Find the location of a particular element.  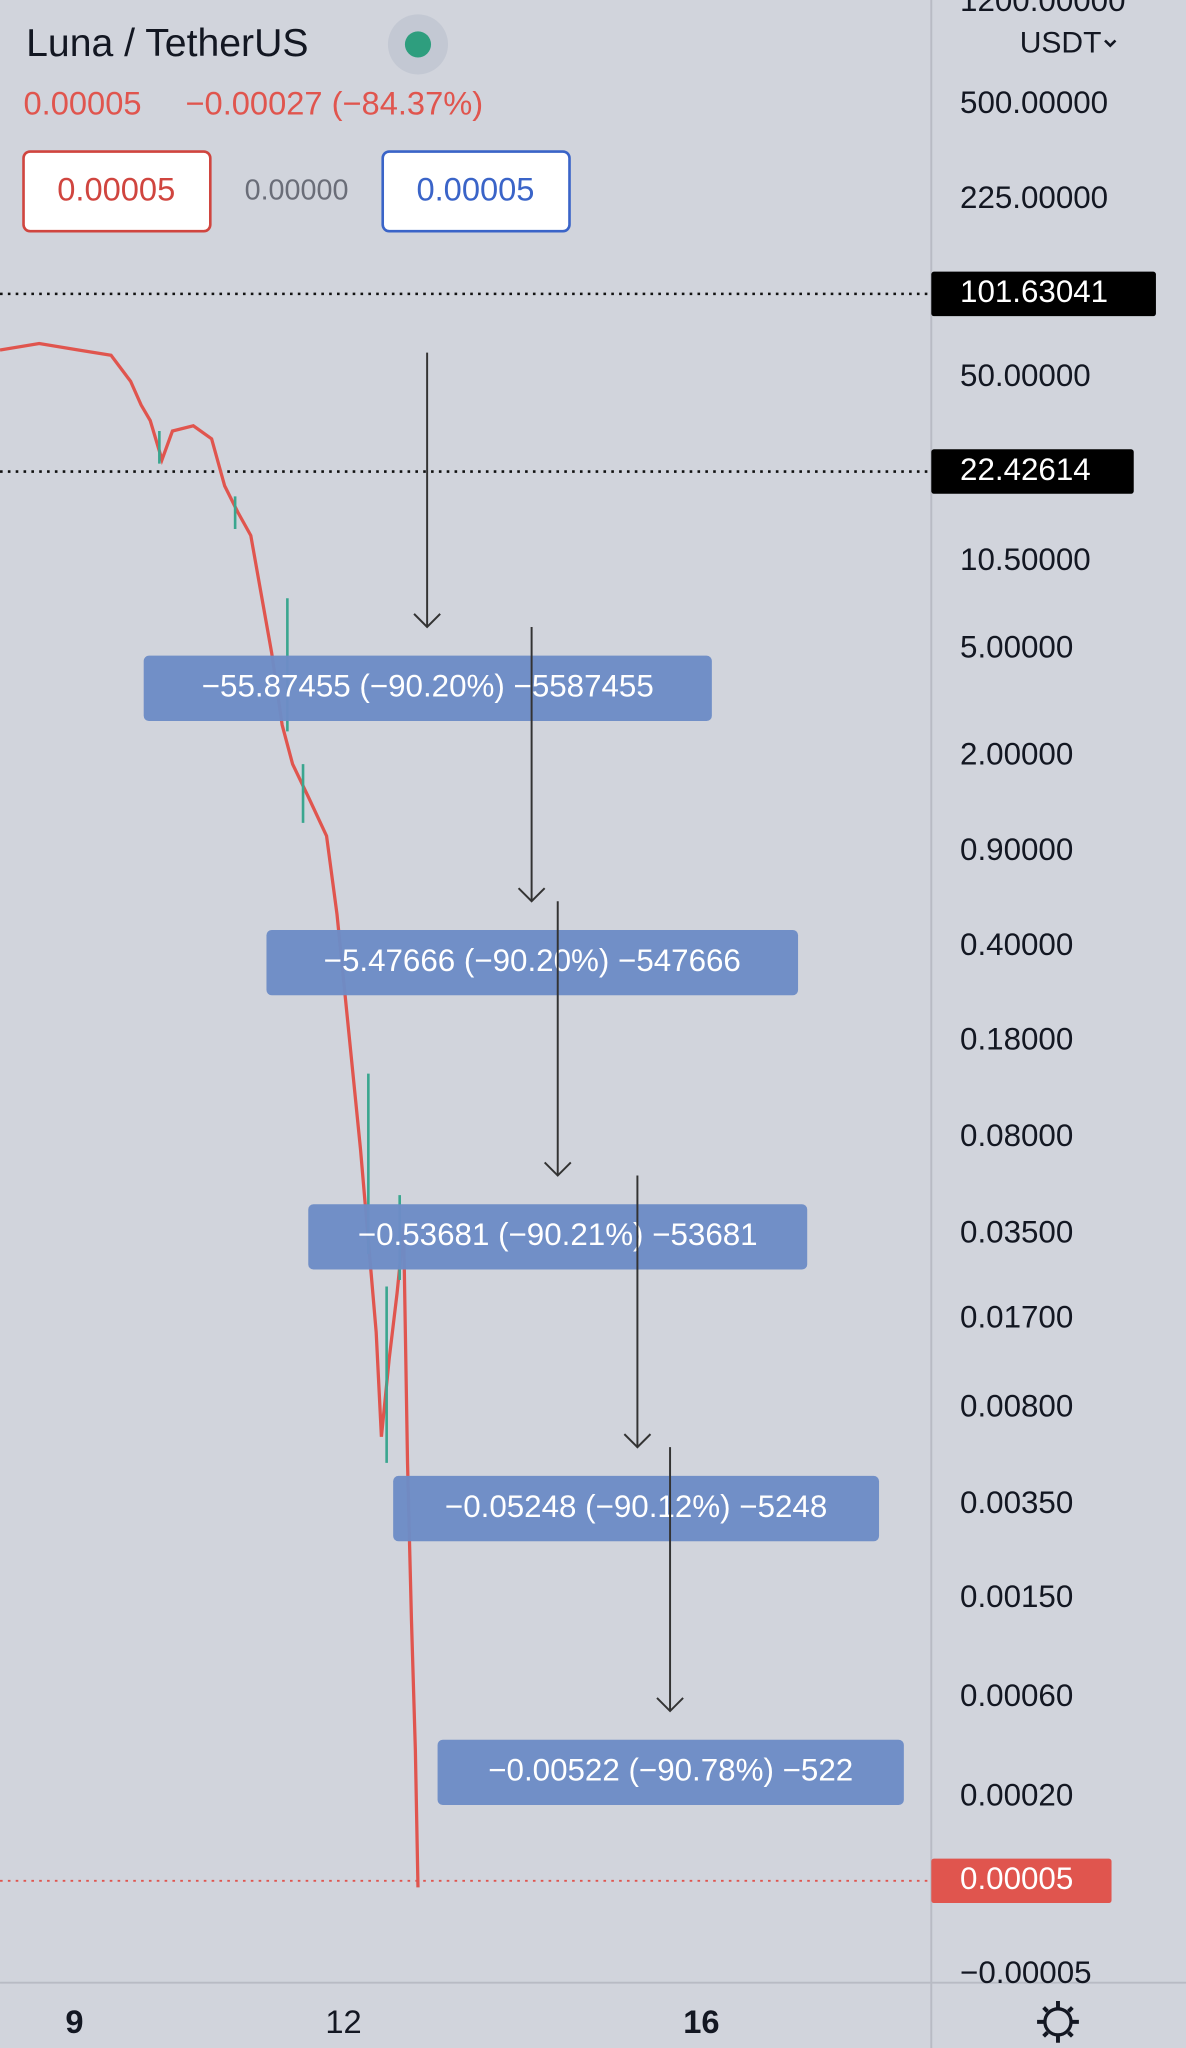

price-label: 0.00060 is located at coordinates (1016, 1695).